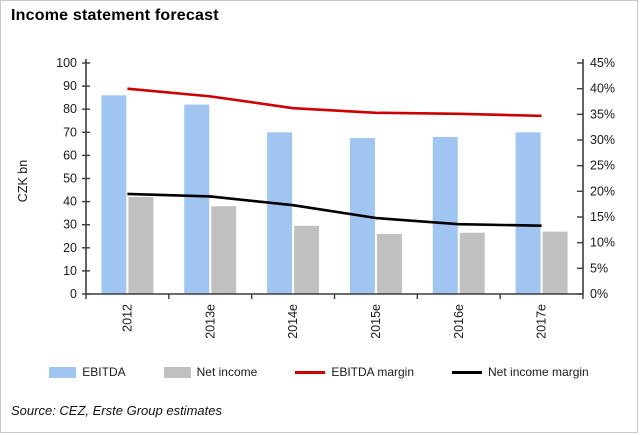 This screenshot has height=435, width=640. What do you see at coordinates (602, 63) in the screenshot?
I see `right-axis-tick-label: 45%` at bounding box center [602, 63].